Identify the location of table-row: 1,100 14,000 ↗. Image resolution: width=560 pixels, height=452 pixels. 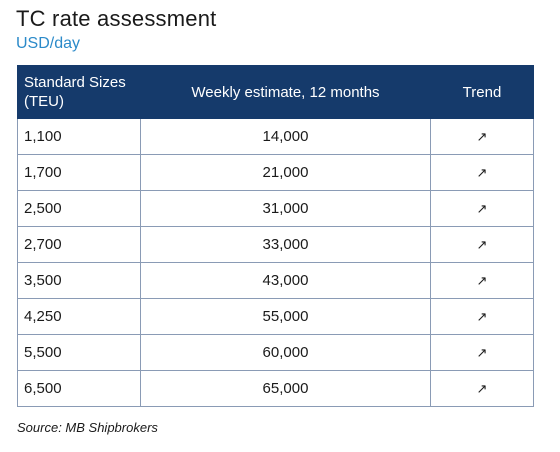
(275, 136).